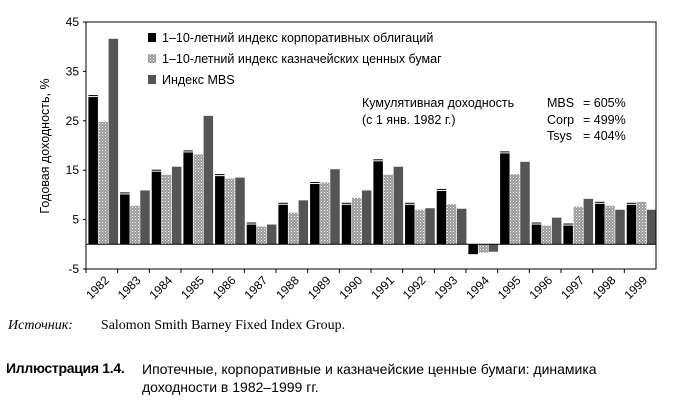  What do you see at coordinates (560, 103) in the screenshot?
I see `cumulative-mbs-label: MBS` at bounding box center [560, 103].